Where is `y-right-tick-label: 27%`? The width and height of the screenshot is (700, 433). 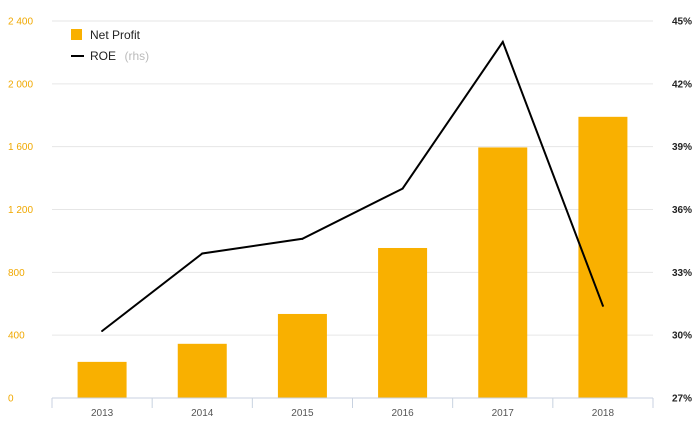 y-right-tick-label: 27% is located at coordinates (682, 399).